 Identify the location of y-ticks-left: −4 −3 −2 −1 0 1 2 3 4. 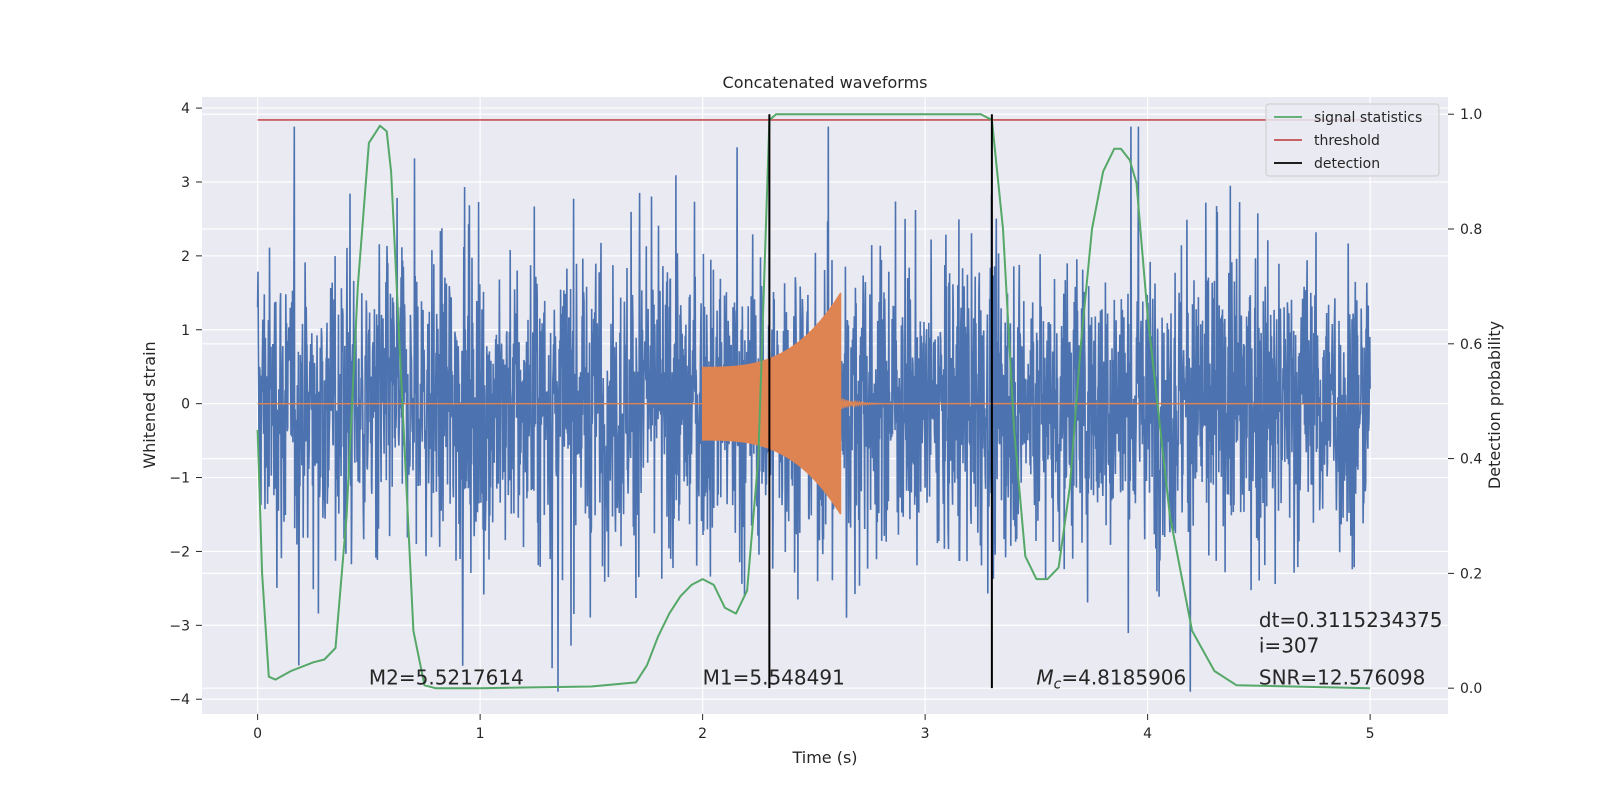
(185, 404).